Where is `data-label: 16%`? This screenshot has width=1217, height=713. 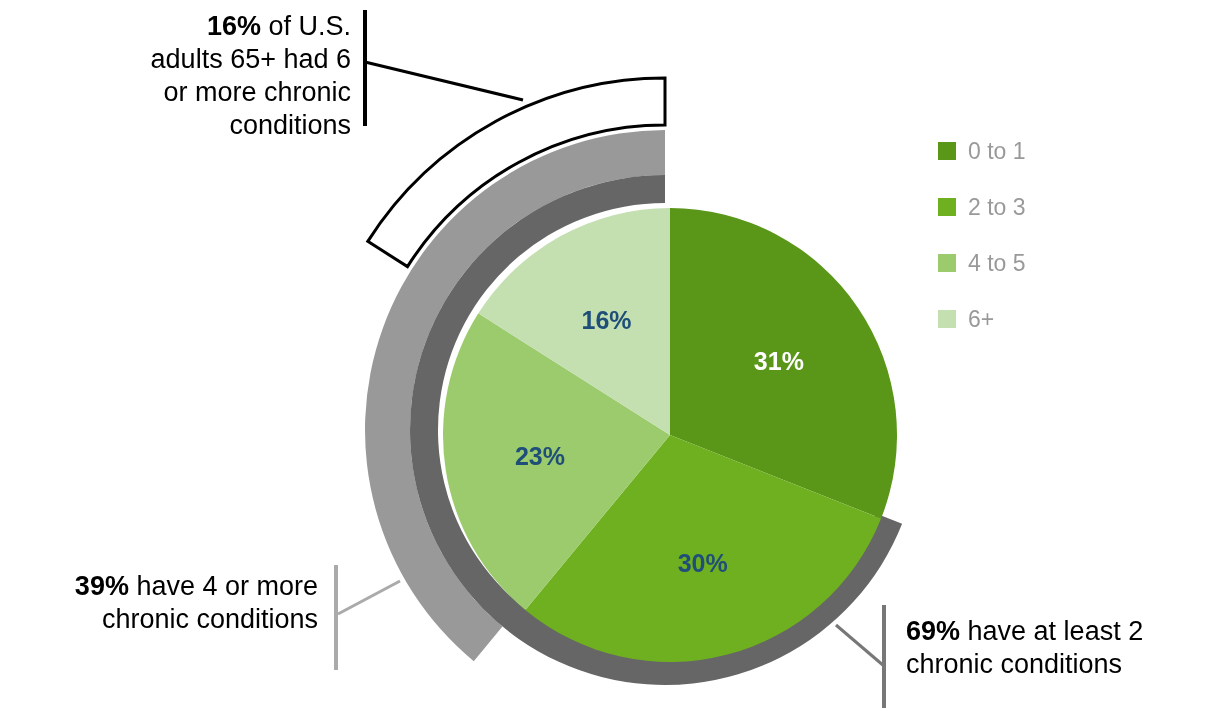
data-label: 16% is located at coordinates (606, 319).